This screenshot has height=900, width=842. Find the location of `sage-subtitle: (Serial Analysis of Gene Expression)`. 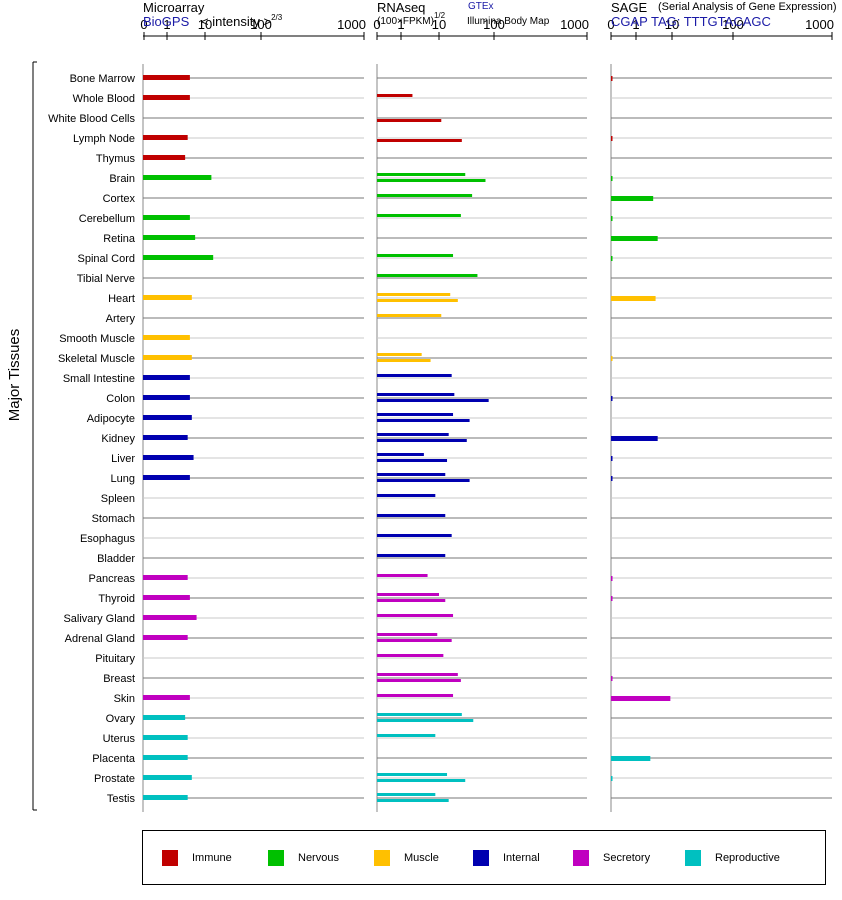

sage-subtitle: (Serial Analysis of Gene Expression) is located at coordinates (747, 7).